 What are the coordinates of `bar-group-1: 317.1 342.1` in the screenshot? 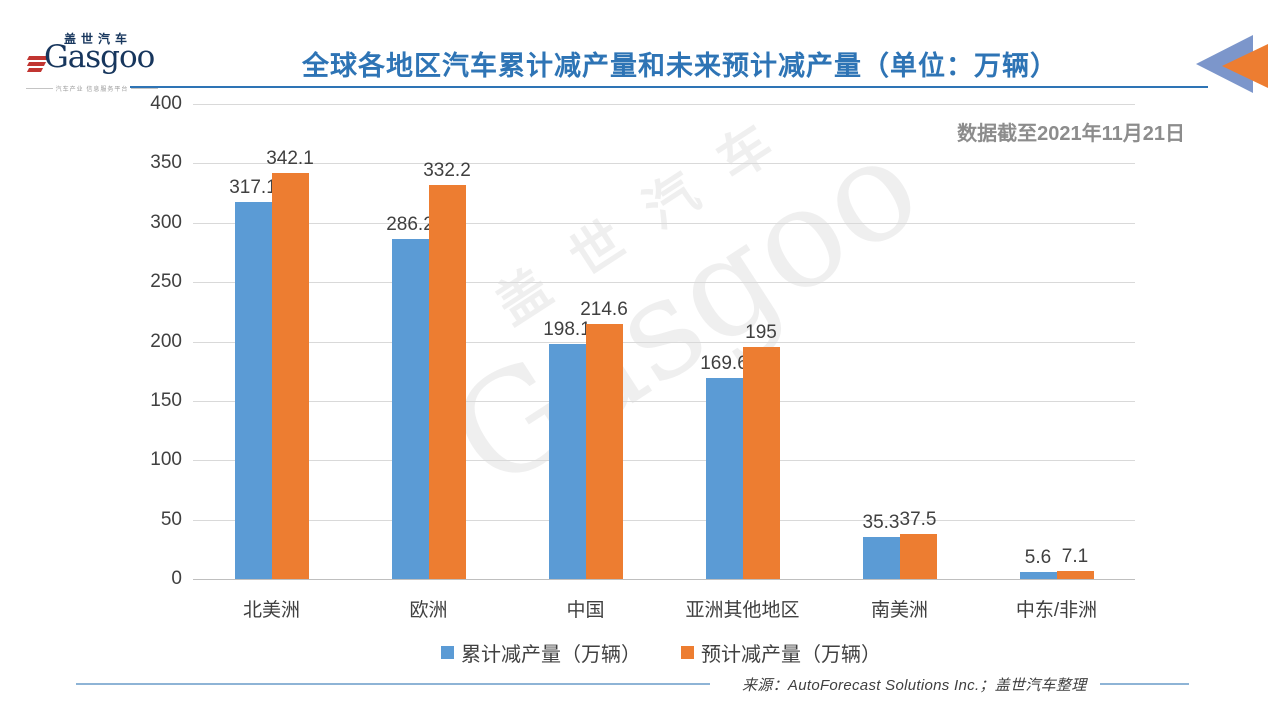 It's located at (271, 341).